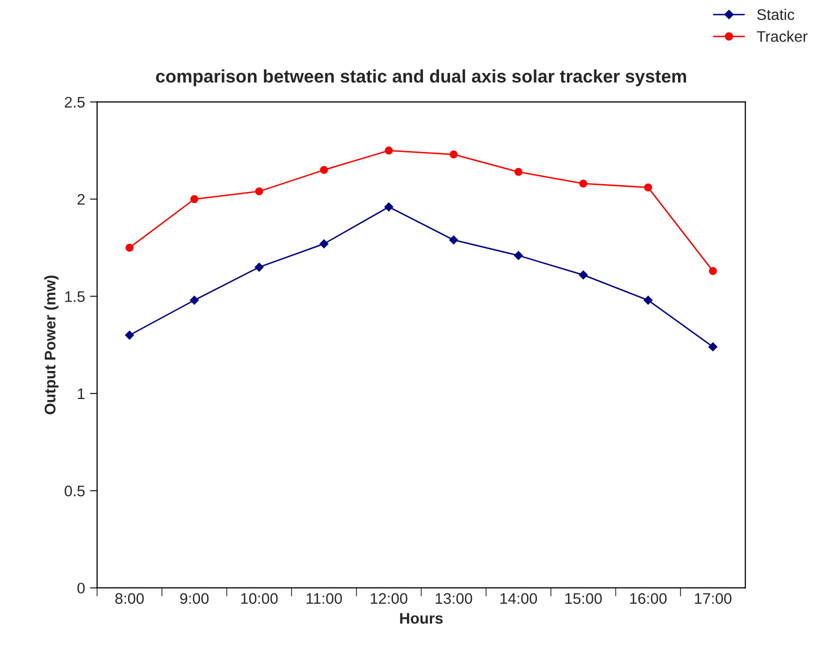  What do you see at coordinates (81, 199) in the screenshot?
I see `y-tick-label: 2` at bounding box center [81, 199].